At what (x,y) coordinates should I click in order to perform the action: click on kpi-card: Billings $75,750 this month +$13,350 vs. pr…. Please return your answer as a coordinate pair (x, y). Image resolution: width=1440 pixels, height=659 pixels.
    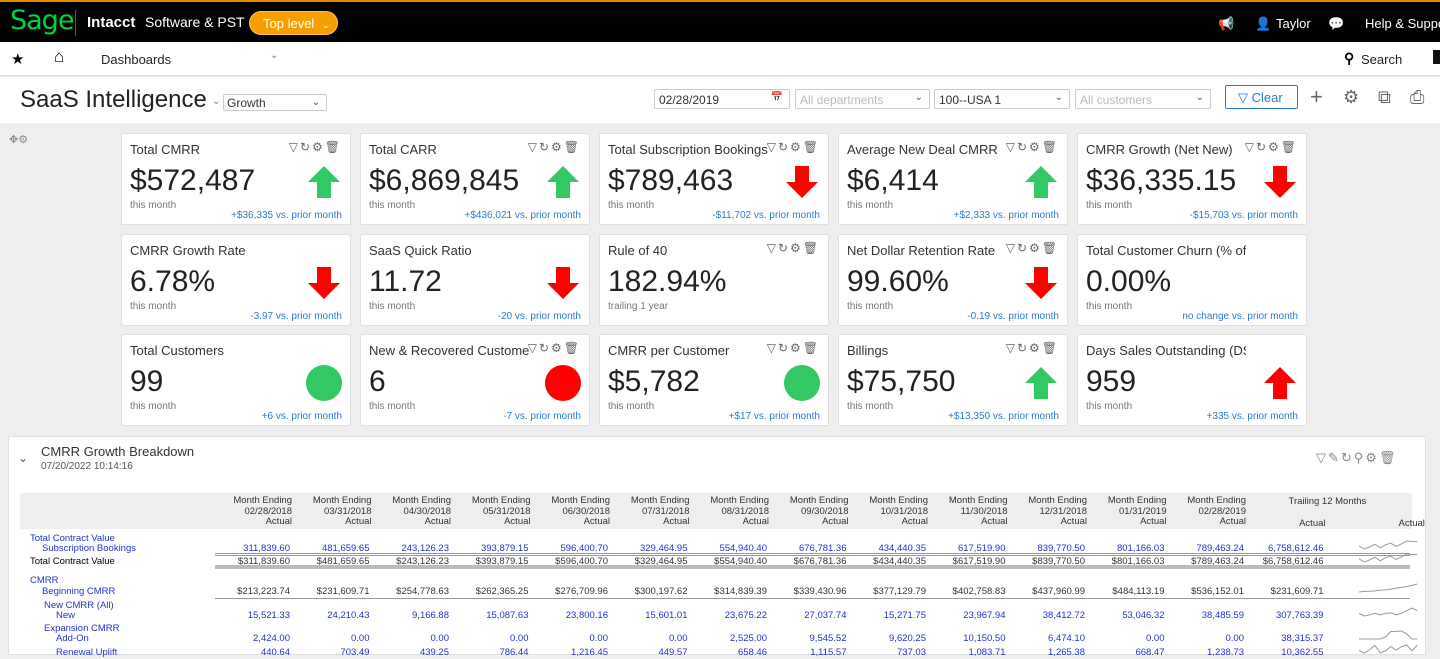
    Looking at the image, I should click on (953, 380).